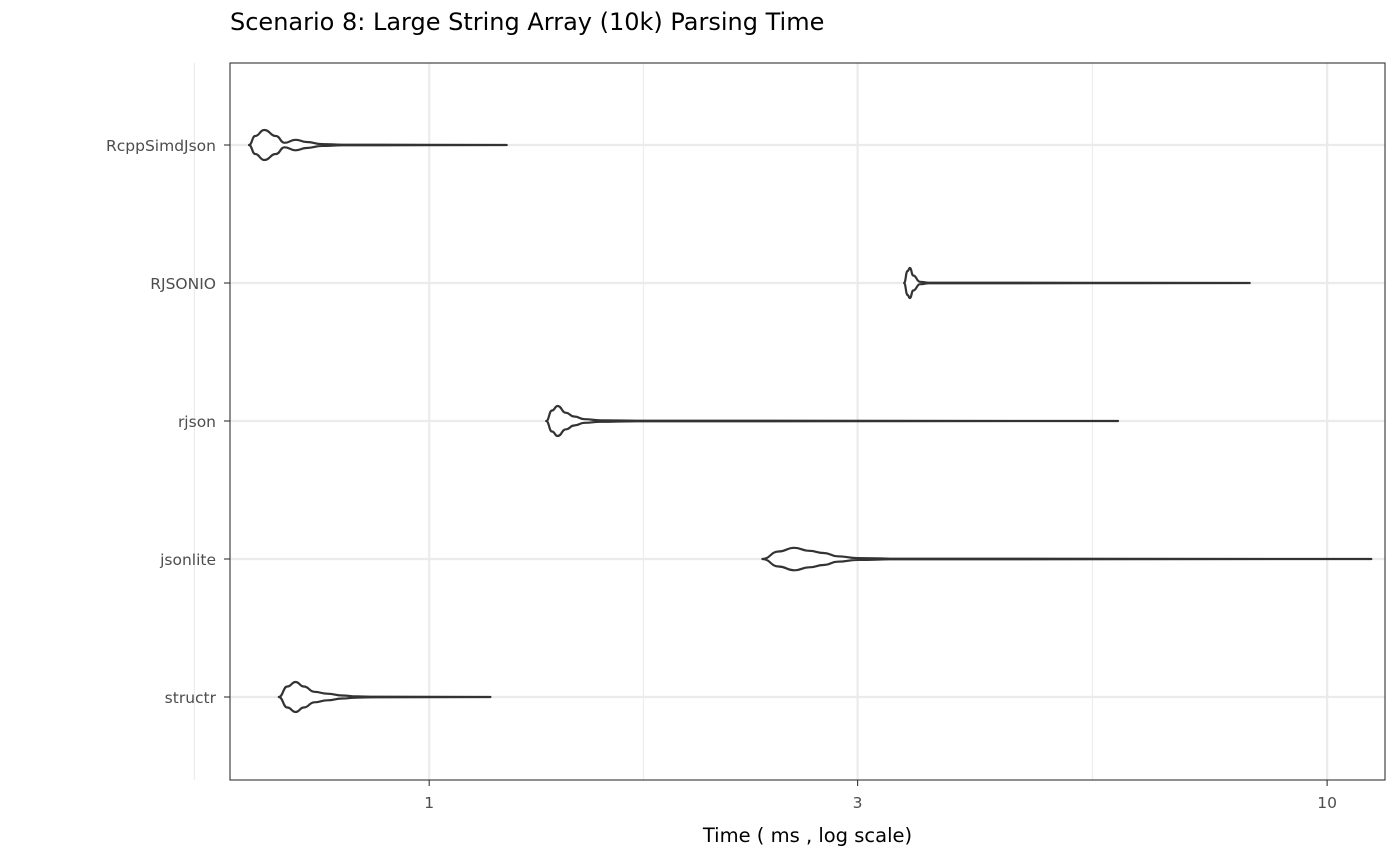 This screenshot has width=1400, height=865. I want to click on x-tick-label: 10, so click(1327, 803).